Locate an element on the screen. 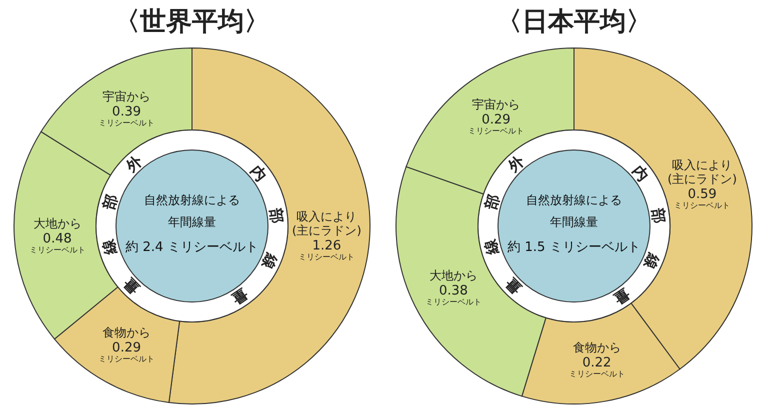 This screenshot has width=765, height=408. data-label: 0.59 ミリシーベルト is located at coordinates (702, 198).